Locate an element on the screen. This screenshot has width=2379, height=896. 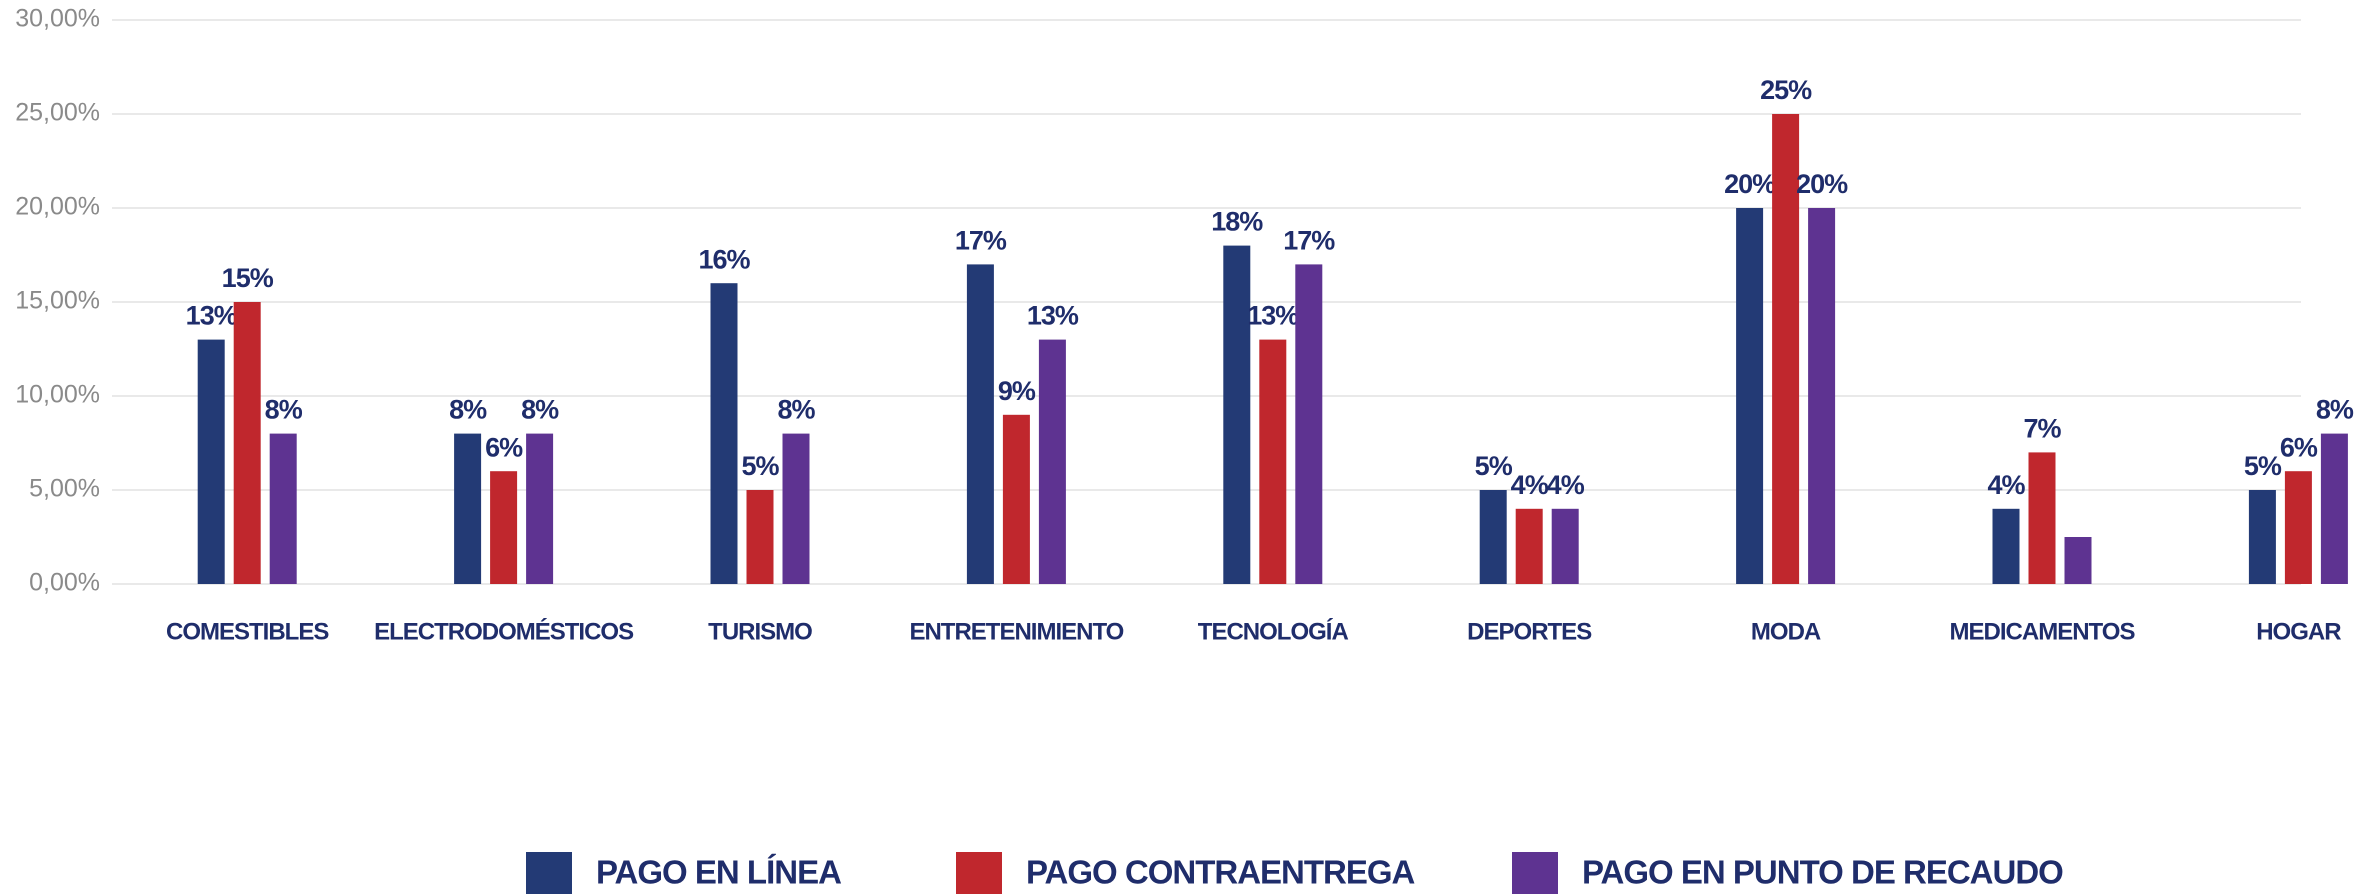
x-tick-label: ENTRETENIMIENTO is located at coordinates (1016, 631).